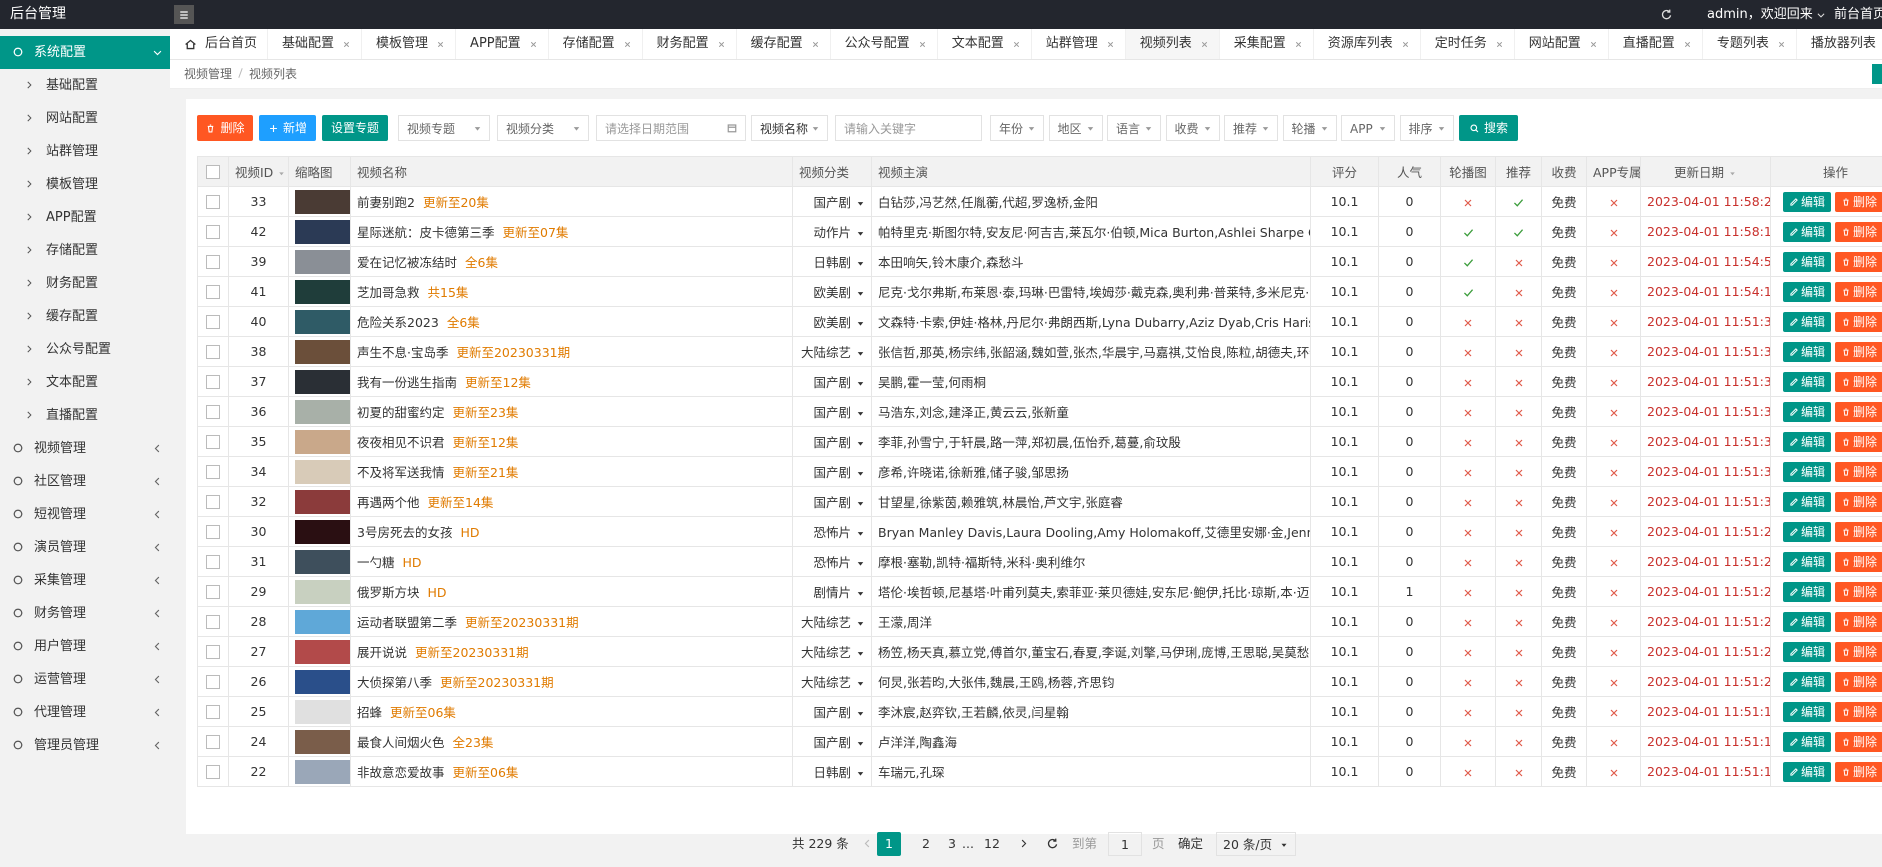 The image size is (1882, 867). What do you see at coordinates (85, 712) in the screenshot?
I see `menu-group: 代理管理` at bounding box center [85, 712].